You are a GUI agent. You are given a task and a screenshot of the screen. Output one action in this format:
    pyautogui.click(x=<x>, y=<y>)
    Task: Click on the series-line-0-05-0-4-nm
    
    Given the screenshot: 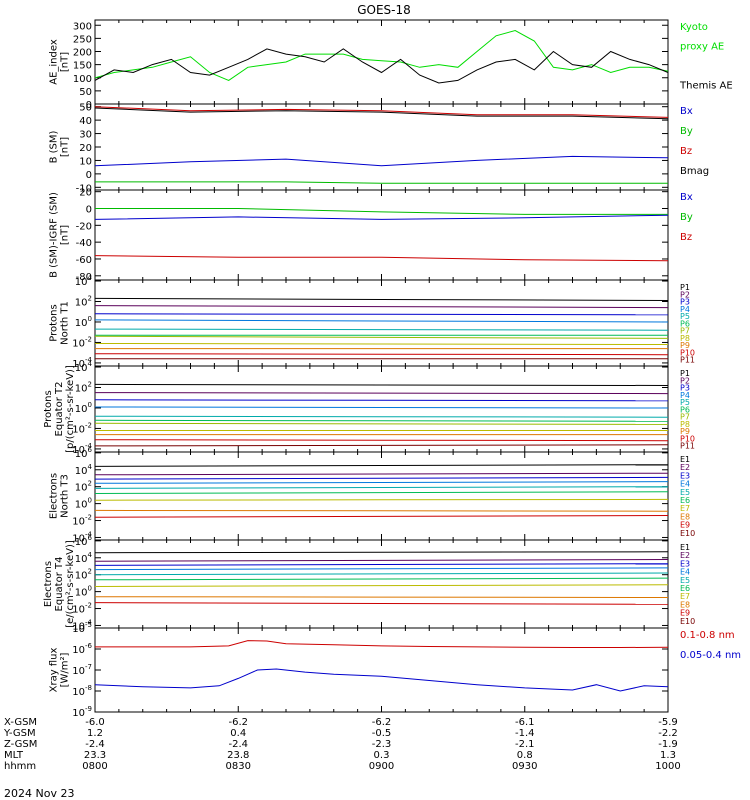 What is the action you would take?
    pyautogui.click(x=381, y=680)
    